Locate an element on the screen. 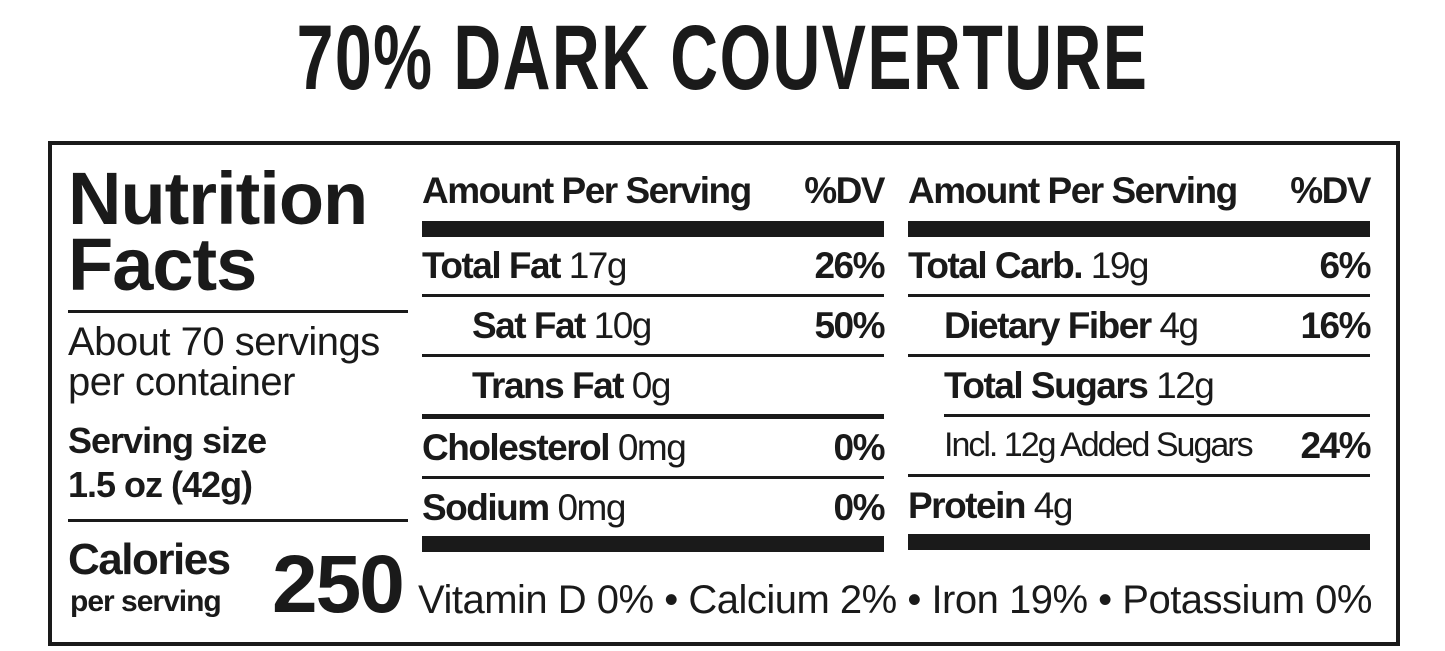  heading: Nutrition Facts is located at coordinates (218, 231).